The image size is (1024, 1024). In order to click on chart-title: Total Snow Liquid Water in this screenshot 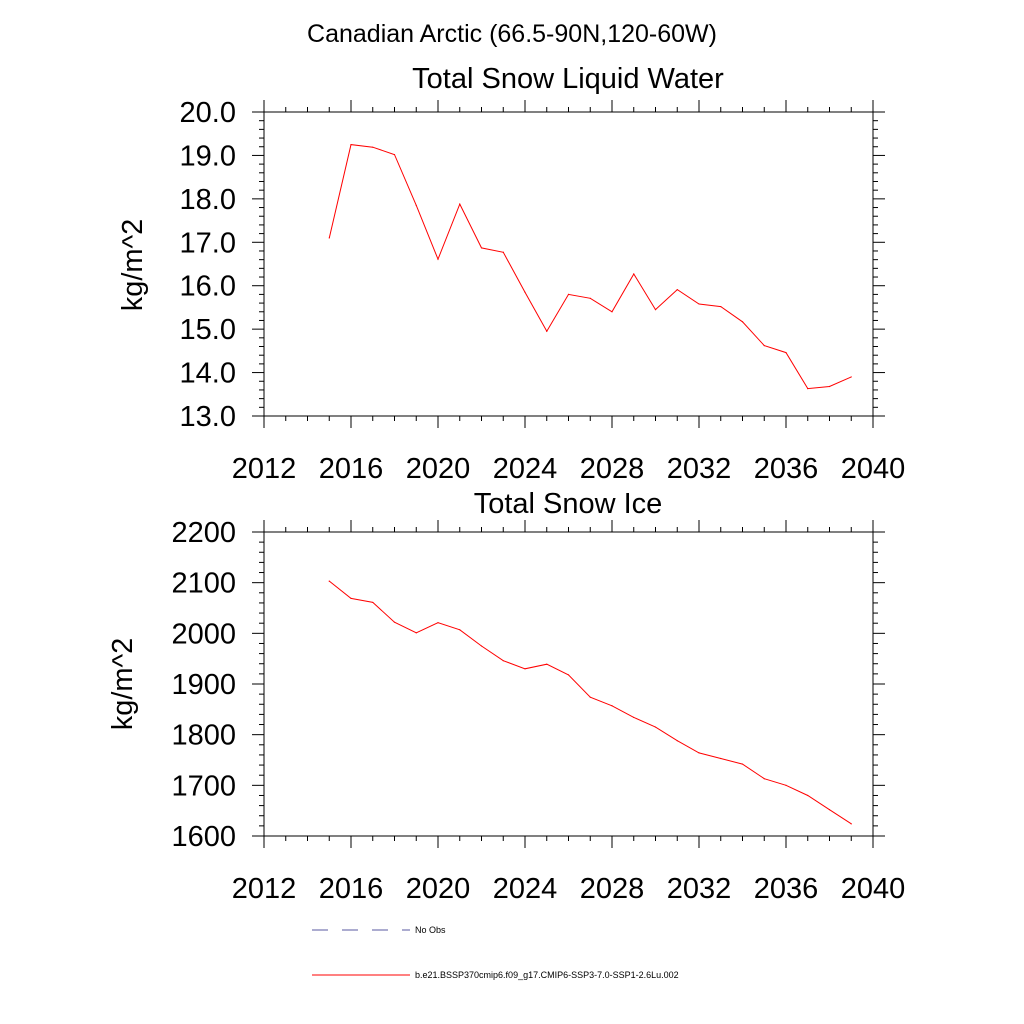, I will do `click(568, 79)`.